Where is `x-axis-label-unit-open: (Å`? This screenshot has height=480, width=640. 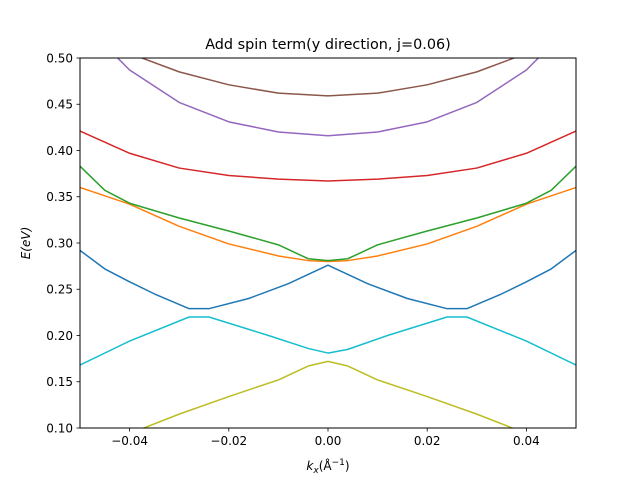 x-axis-label-unit-open: (Å is located at coordinates (326, 465).